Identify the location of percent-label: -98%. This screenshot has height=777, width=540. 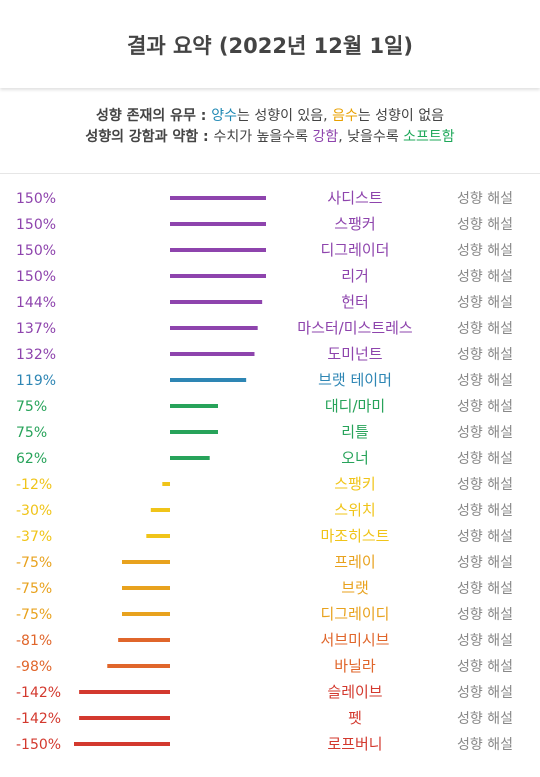
(34, 667).